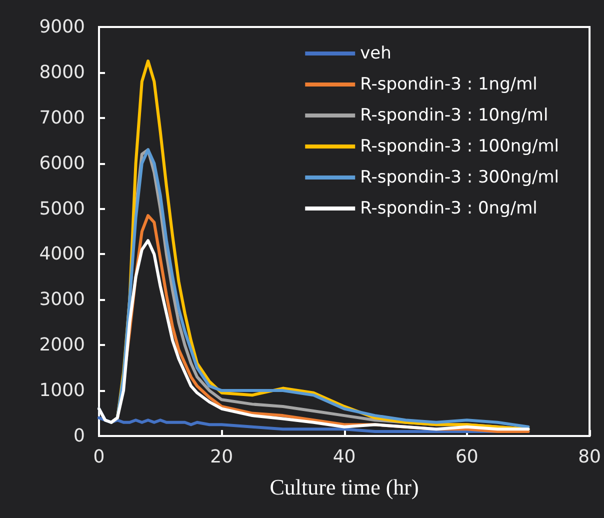 Image resolution: width=604 pixels, height=518 pixels. I want to click on y-tick-label: 5000, so click(62, 209).